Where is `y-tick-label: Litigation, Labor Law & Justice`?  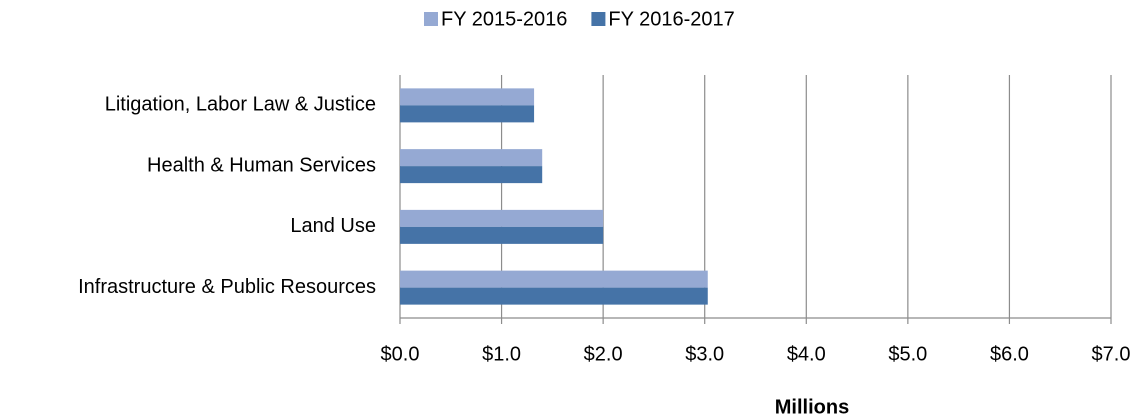
y-tick-label: Litigation, Labor Law & Justice is located at coordinates (240, 105).